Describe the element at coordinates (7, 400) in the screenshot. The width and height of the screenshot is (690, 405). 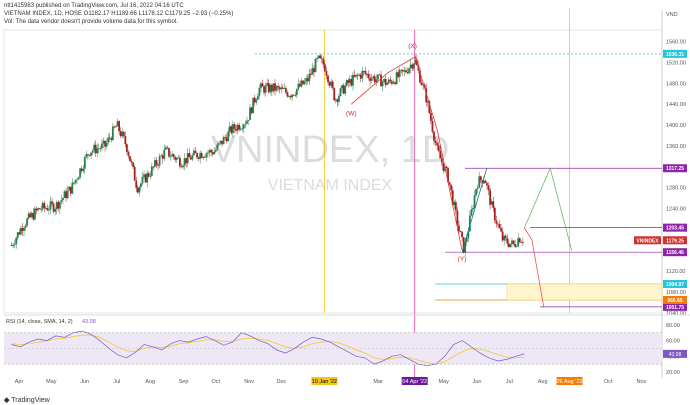
I see `tradingview-icon: ◆` at that location.